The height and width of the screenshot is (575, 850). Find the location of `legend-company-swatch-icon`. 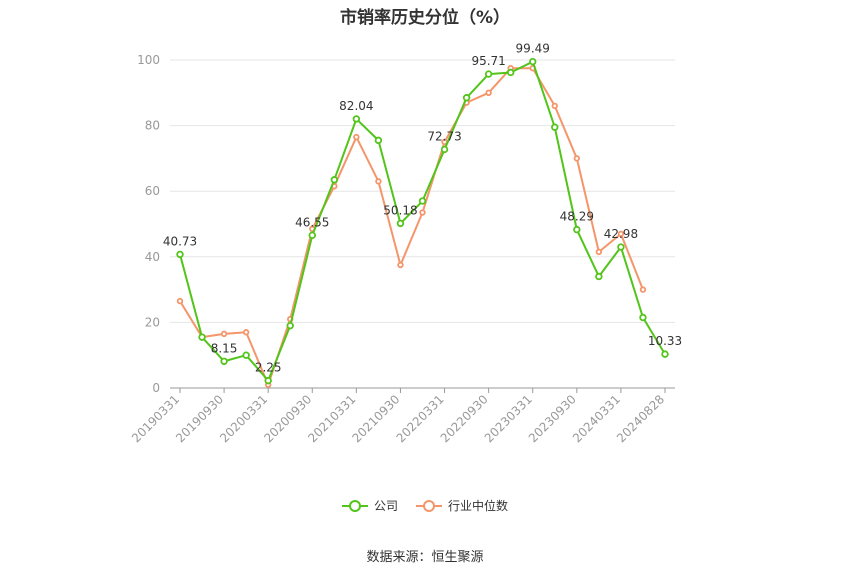

legend-company-swatch-icon is located at coordinates (354, 505).